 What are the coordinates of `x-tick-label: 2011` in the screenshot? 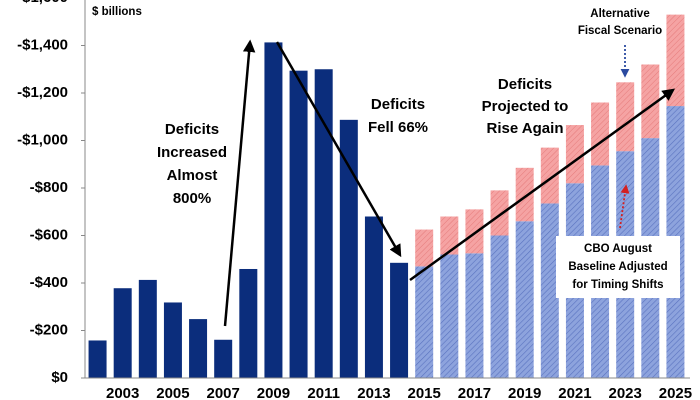 It's located at (323, 392).